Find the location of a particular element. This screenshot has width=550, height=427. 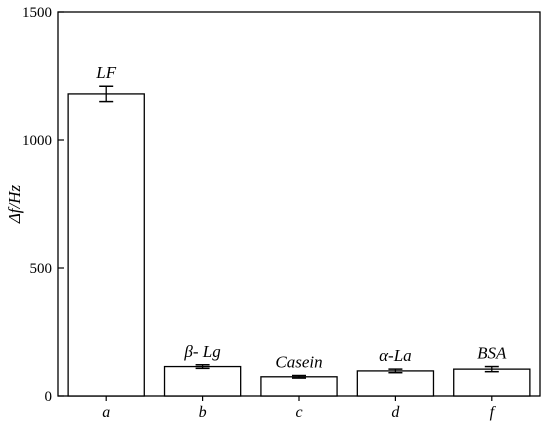

x-tick-label-c: c is located at coordinates (298, 412).